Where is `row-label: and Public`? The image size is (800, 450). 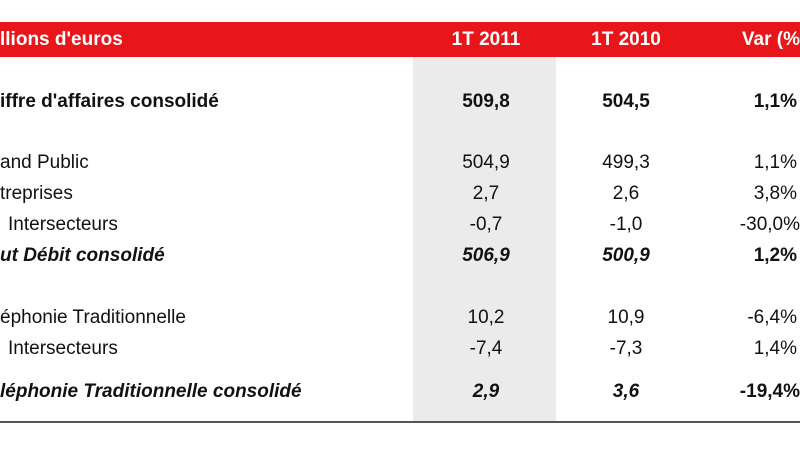
row-label: and Public is located at coordinates (44, 162).